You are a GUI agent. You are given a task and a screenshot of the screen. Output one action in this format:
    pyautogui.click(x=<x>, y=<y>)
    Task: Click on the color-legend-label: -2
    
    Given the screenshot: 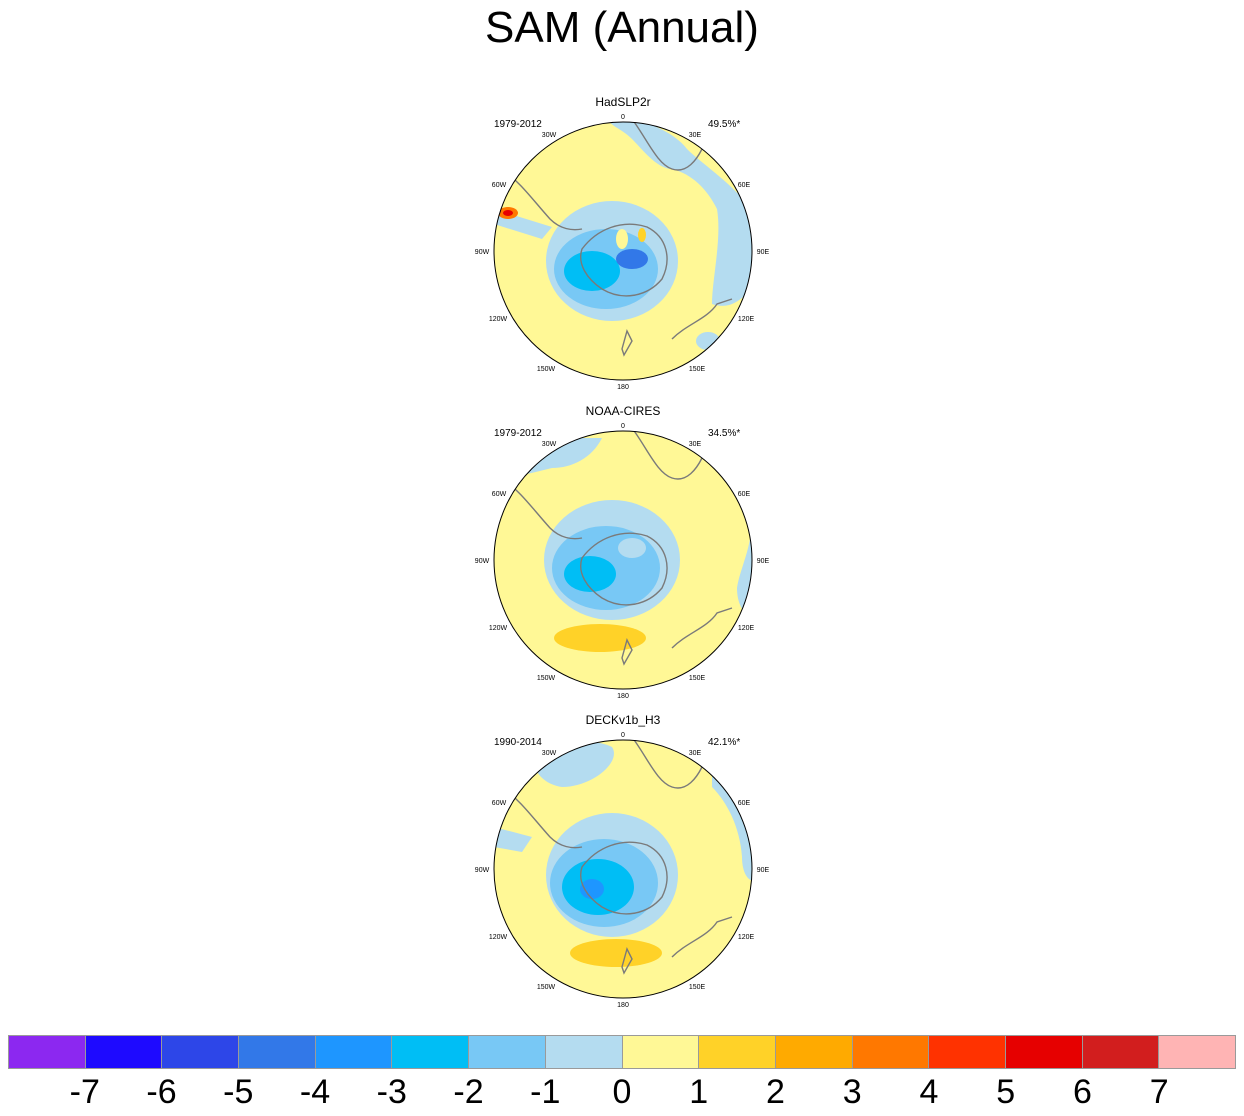 What is the action you would take?
    pyautogui.click(x=468, y=1092)
    